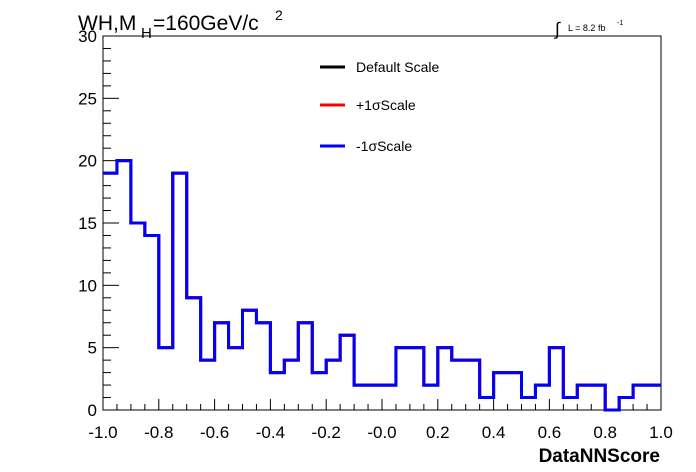  I want to click on y-tick-label: 10, so click(87, 285).